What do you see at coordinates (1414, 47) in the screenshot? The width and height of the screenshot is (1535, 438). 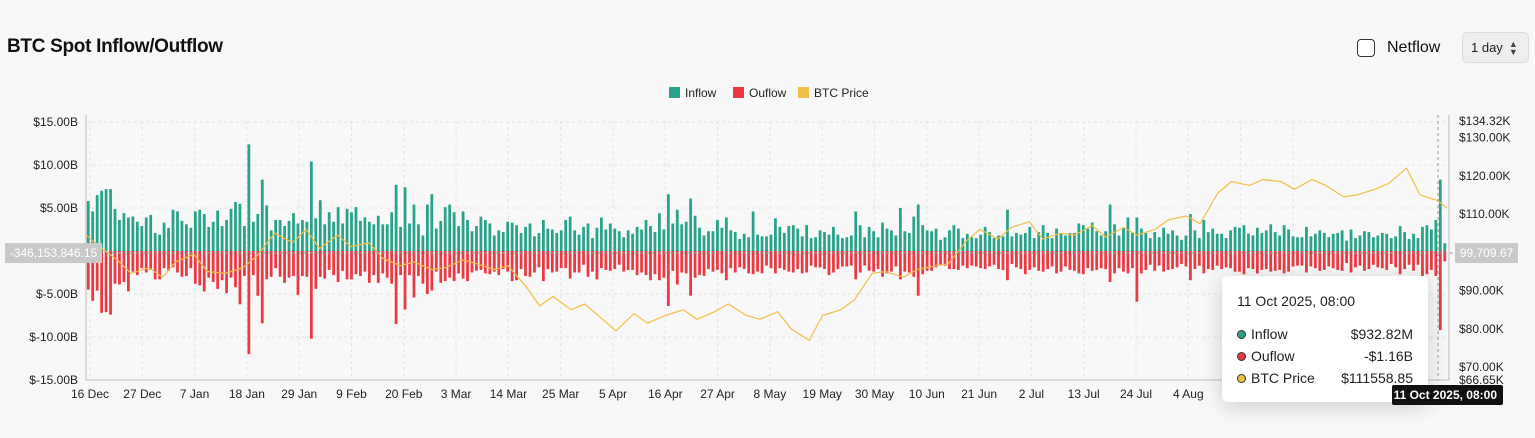 I see `netflow-label: Netflow` at bounding box center [1414, 47].